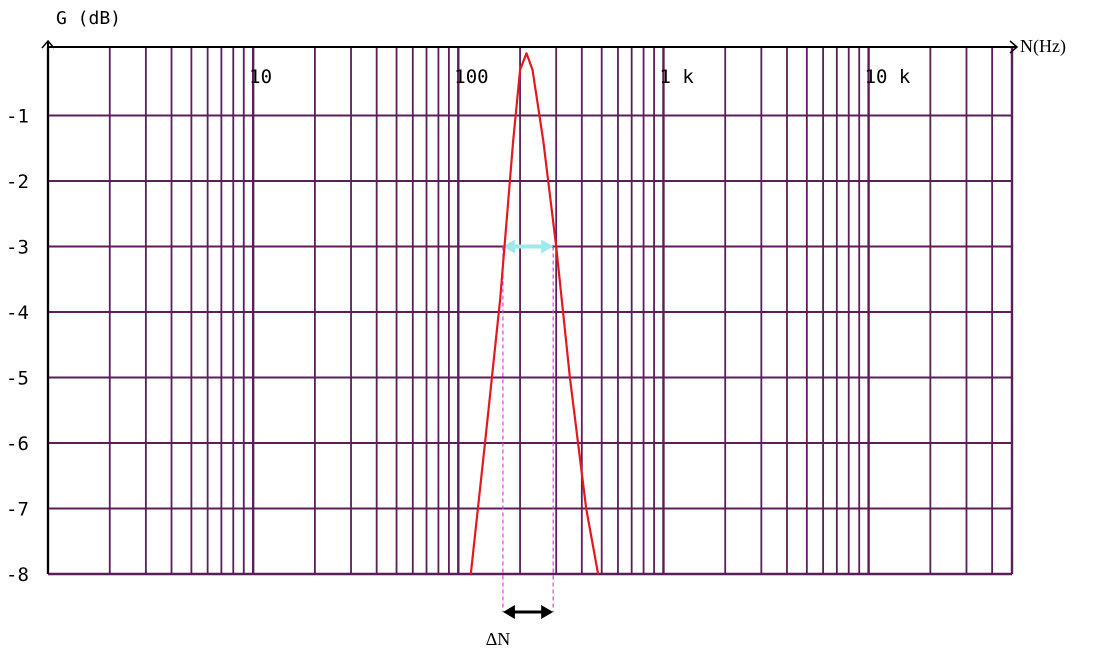 This screenshot has width=1093, height=650. Describe the element at coordinates (48, 44) in the screenshot. I see `y-axis-arrow` at that location.